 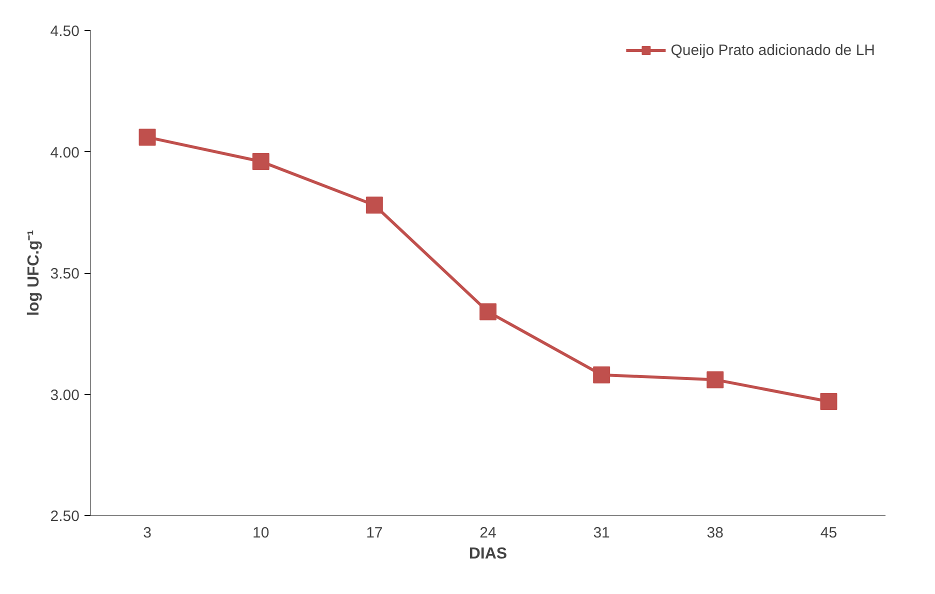 What do you see at coordinates (65, 31) in the screenshot?
I see `y-tick-label: 4.50` at bounding box center [65, 31].